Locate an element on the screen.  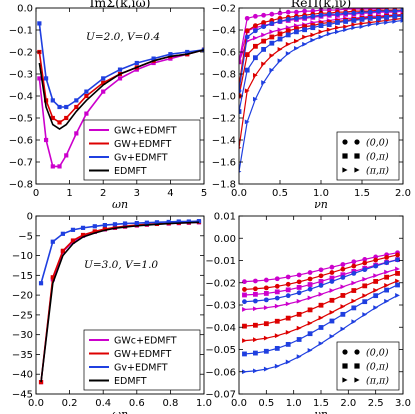
y-tick-label: −1.0 is located at coordinates (224, 97).